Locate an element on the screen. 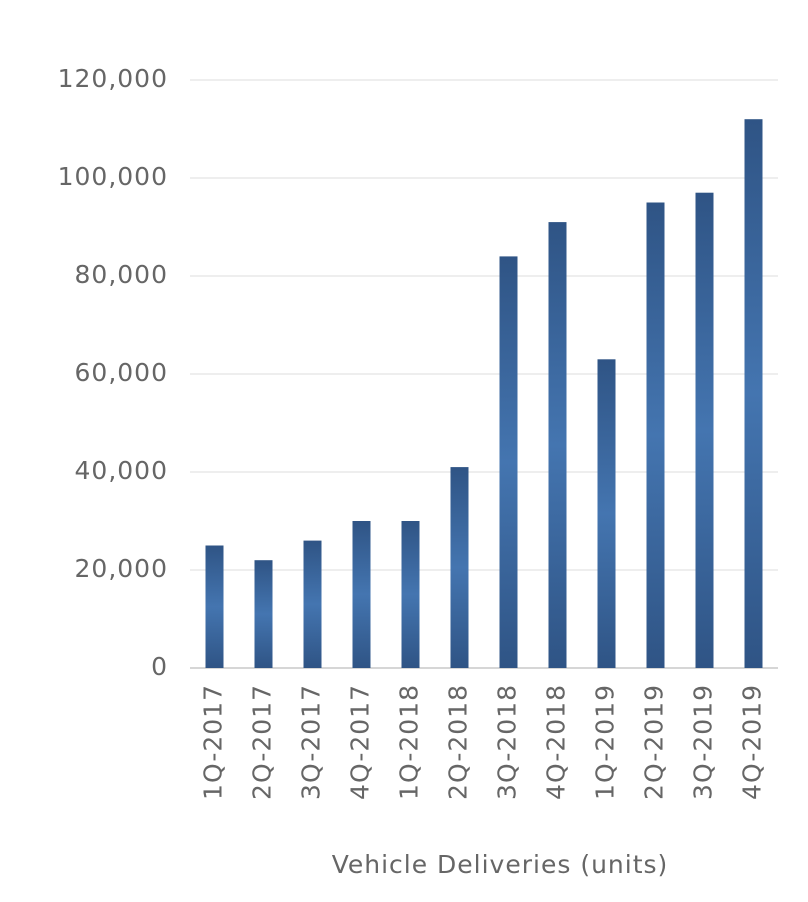 The height and width of the screenshot is (902, 808). x-axis-label: Vehicle Deliveries (units) is located at coordinates (500, 864).